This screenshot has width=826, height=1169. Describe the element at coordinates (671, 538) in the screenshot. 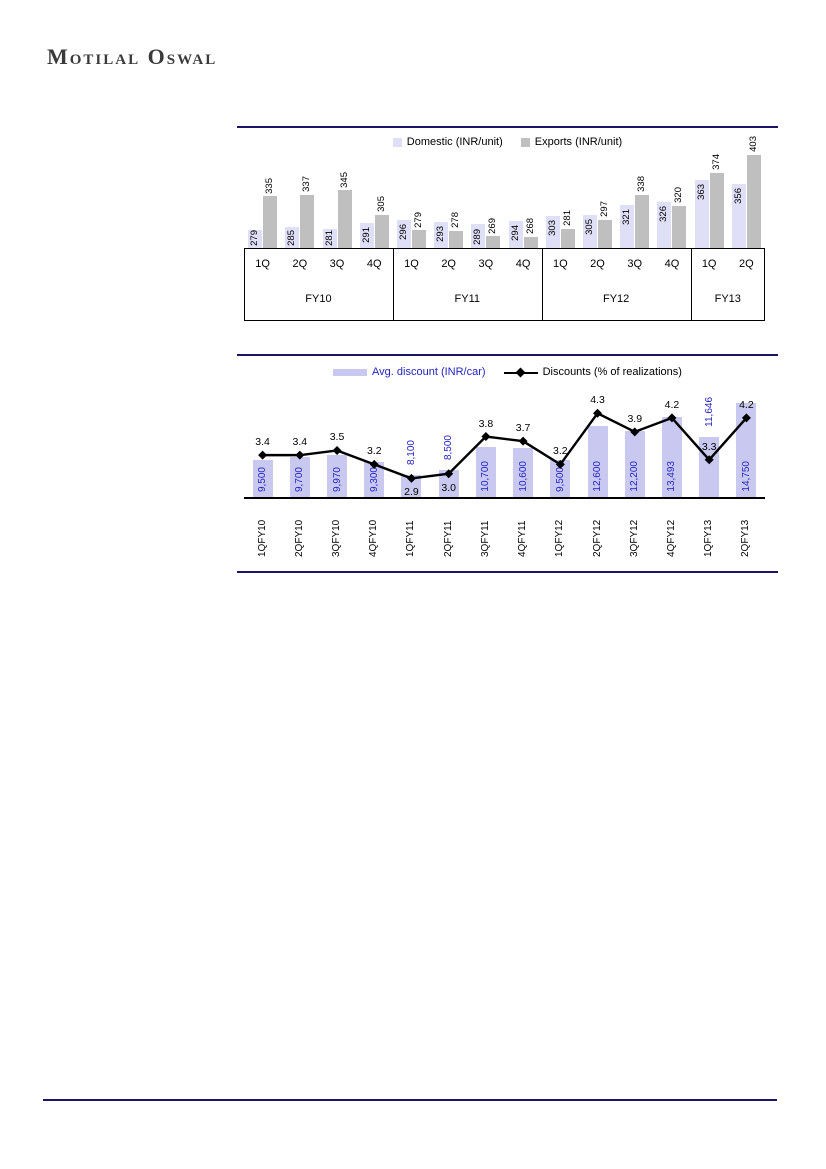

I see `x-axis-label: 4QFY12` at that location.